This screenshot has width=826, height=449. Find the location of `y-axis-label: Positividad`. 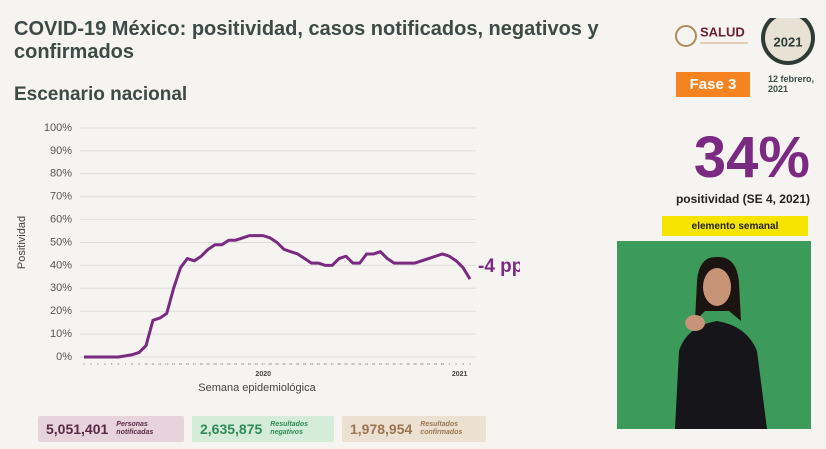

y-axis-label: Positividad is located at coordinates (22, 242).